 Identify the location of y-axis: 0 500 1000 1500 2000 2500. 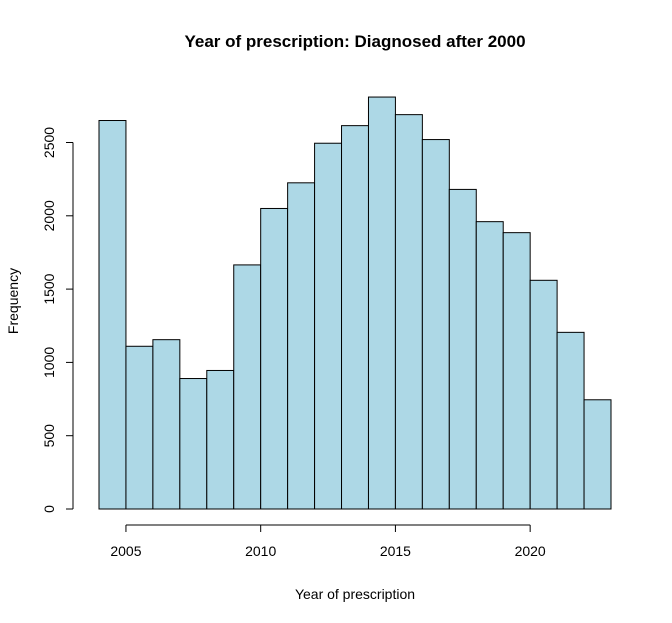
(57, 320).